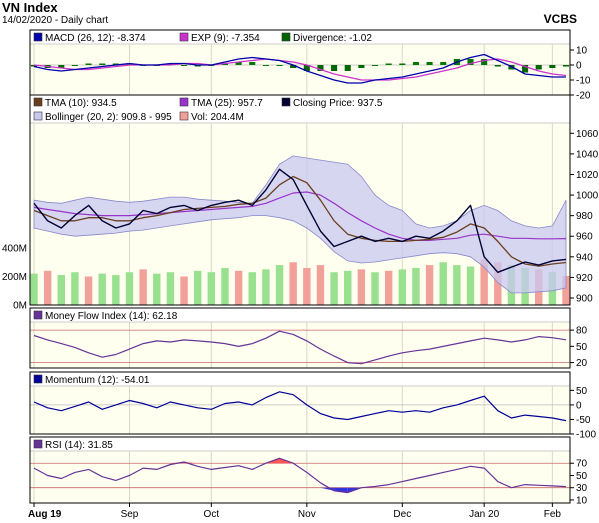 The image size is (599, 523). I want to click on y-tick-label: -50, so click(583, 420).